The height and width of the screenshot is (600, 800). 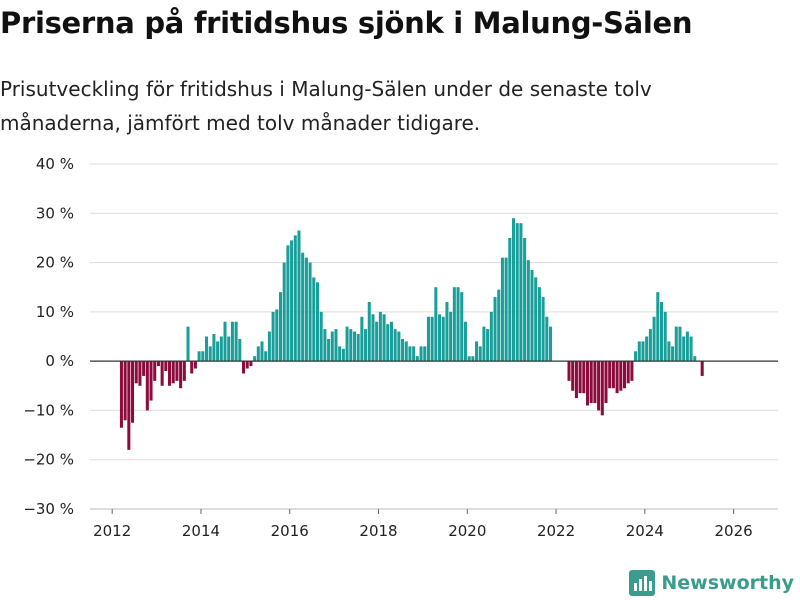 I want to click on x-tick-label: 2026, so click(x=734, y=531).